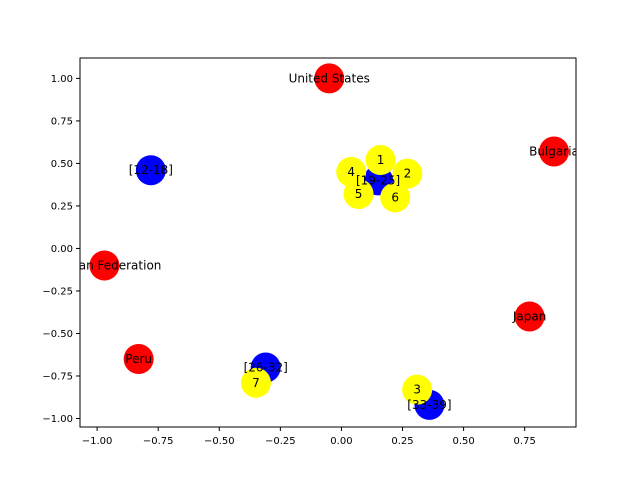 Image resolution: width=640 pixels, height=480 pixels. I want to click on y-tick-label: −1.00, so click(57, 419).